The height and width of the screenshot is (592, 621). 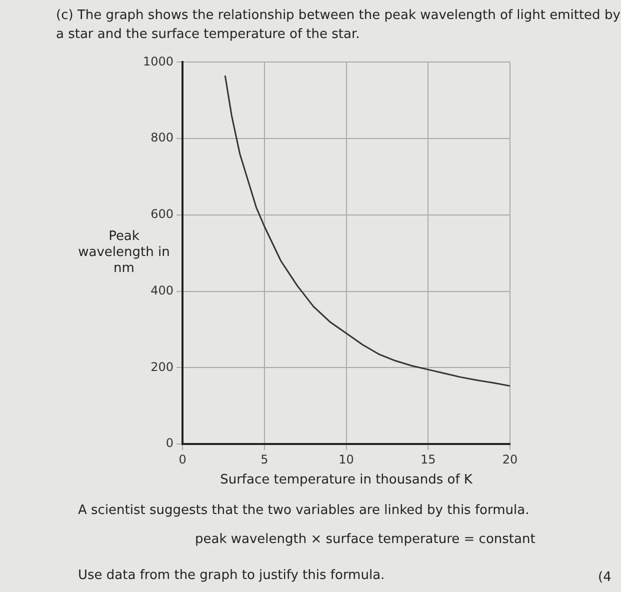 I want to click on y-tick-label: 400, so click(x=162, y=290).